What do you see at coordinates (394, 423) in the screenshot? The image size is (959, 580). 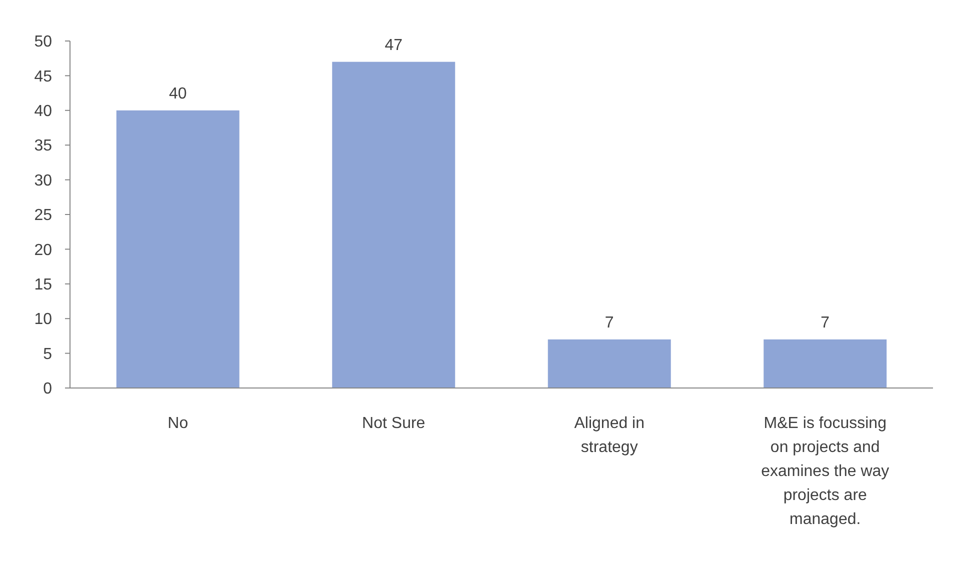 I see `x-tick-label: Not Sure` at bounding box center [394, 423].